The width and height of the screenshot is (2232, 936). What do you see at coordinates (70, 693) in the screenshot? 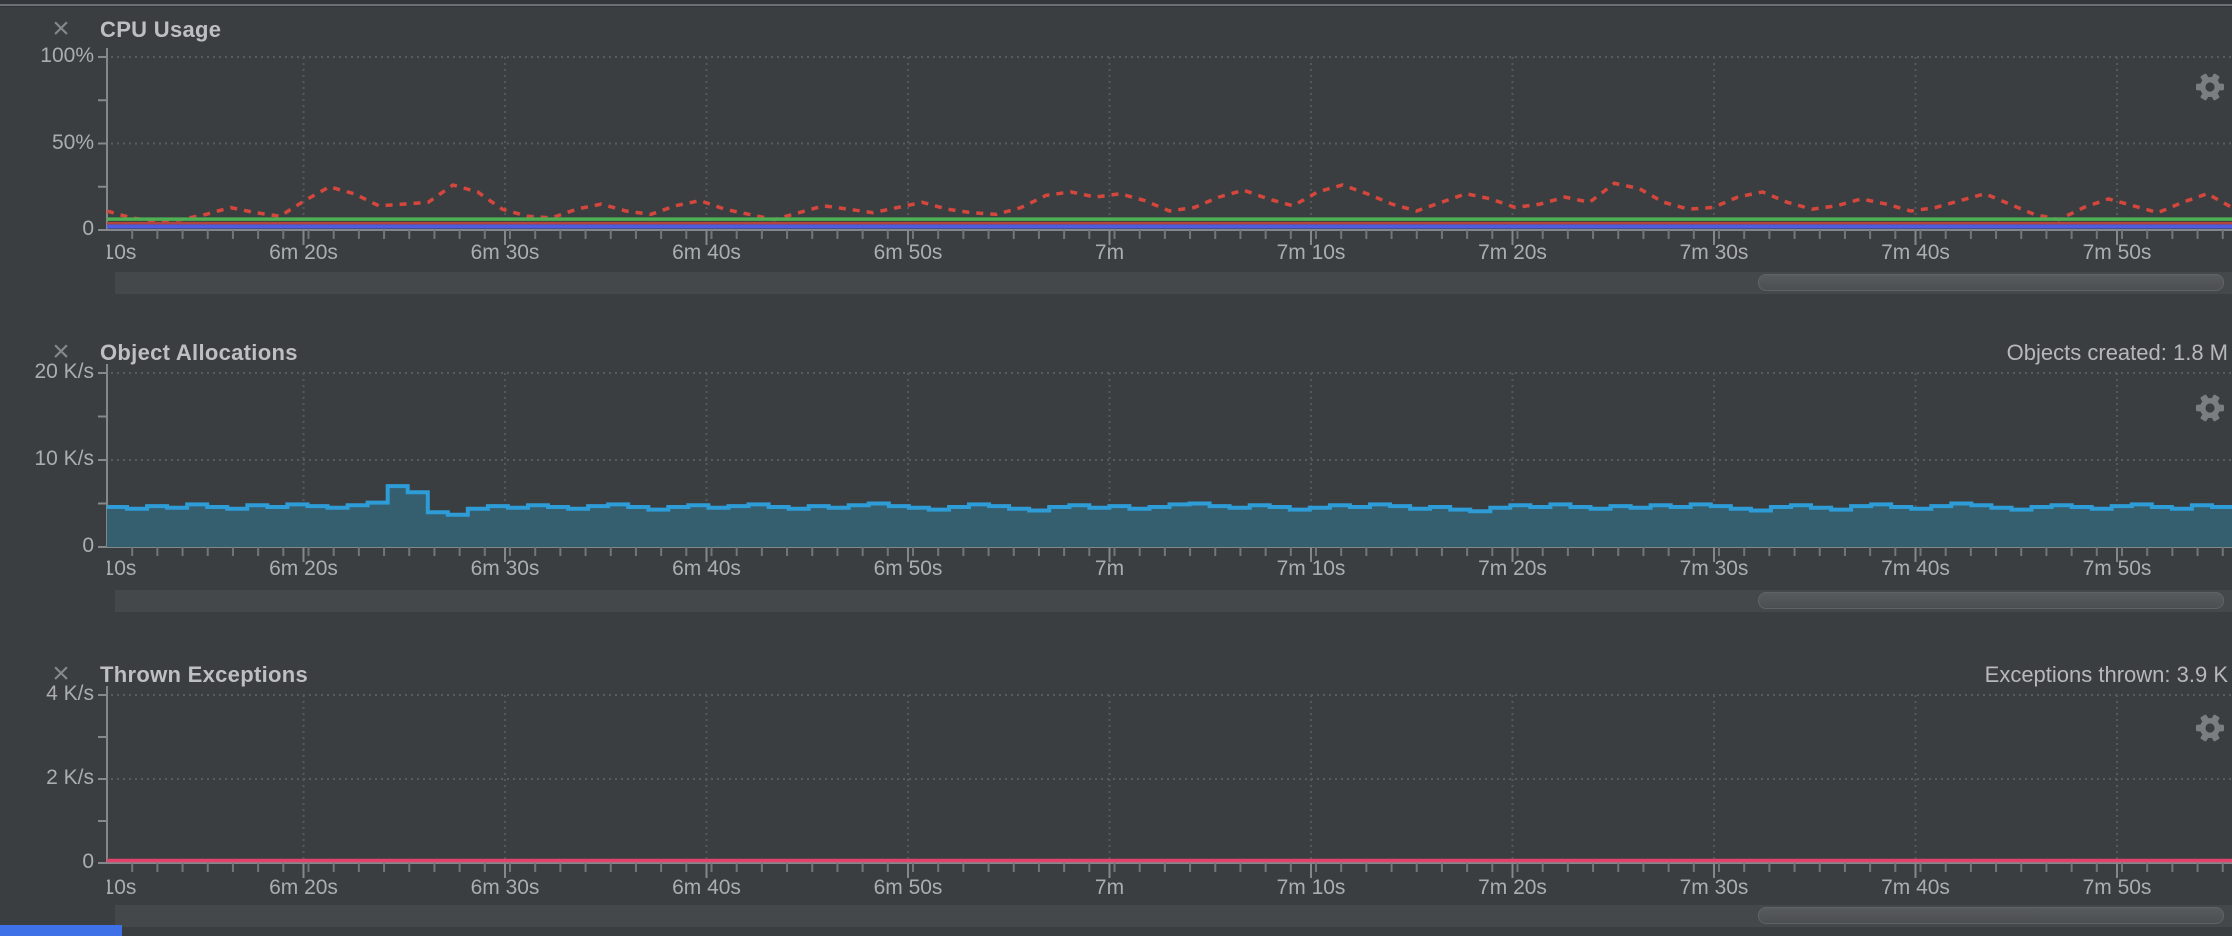
I see `y-axis-label: 4 K/s` at bounding box center [70, 693].